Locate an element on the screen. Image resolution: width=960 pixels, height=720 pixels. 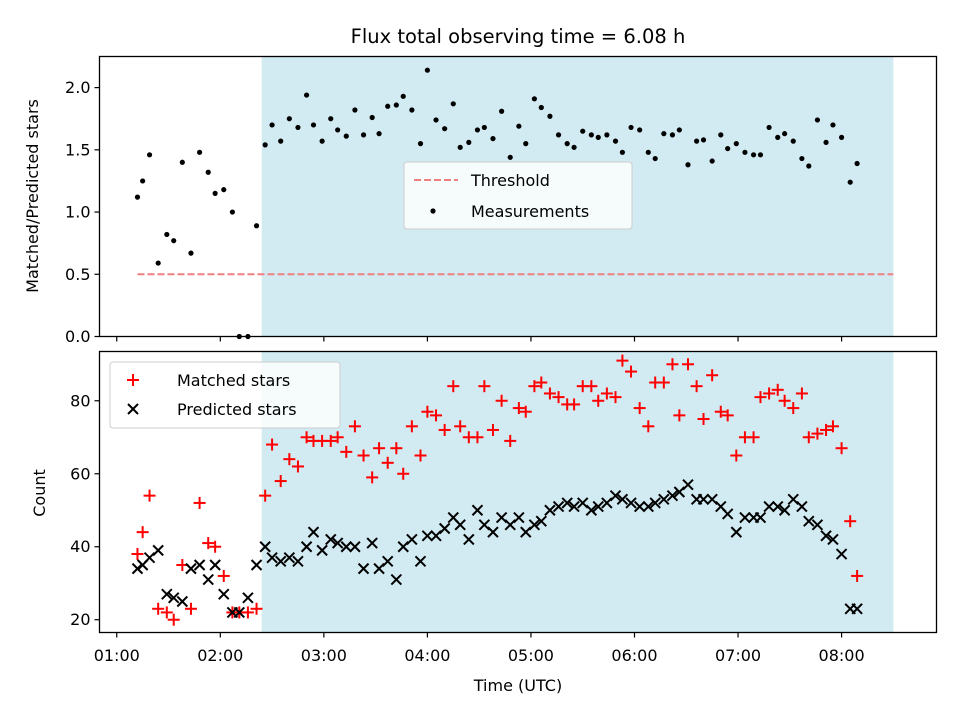
bottom-y-tick-label: 80 is located at coordinates (80, 400).